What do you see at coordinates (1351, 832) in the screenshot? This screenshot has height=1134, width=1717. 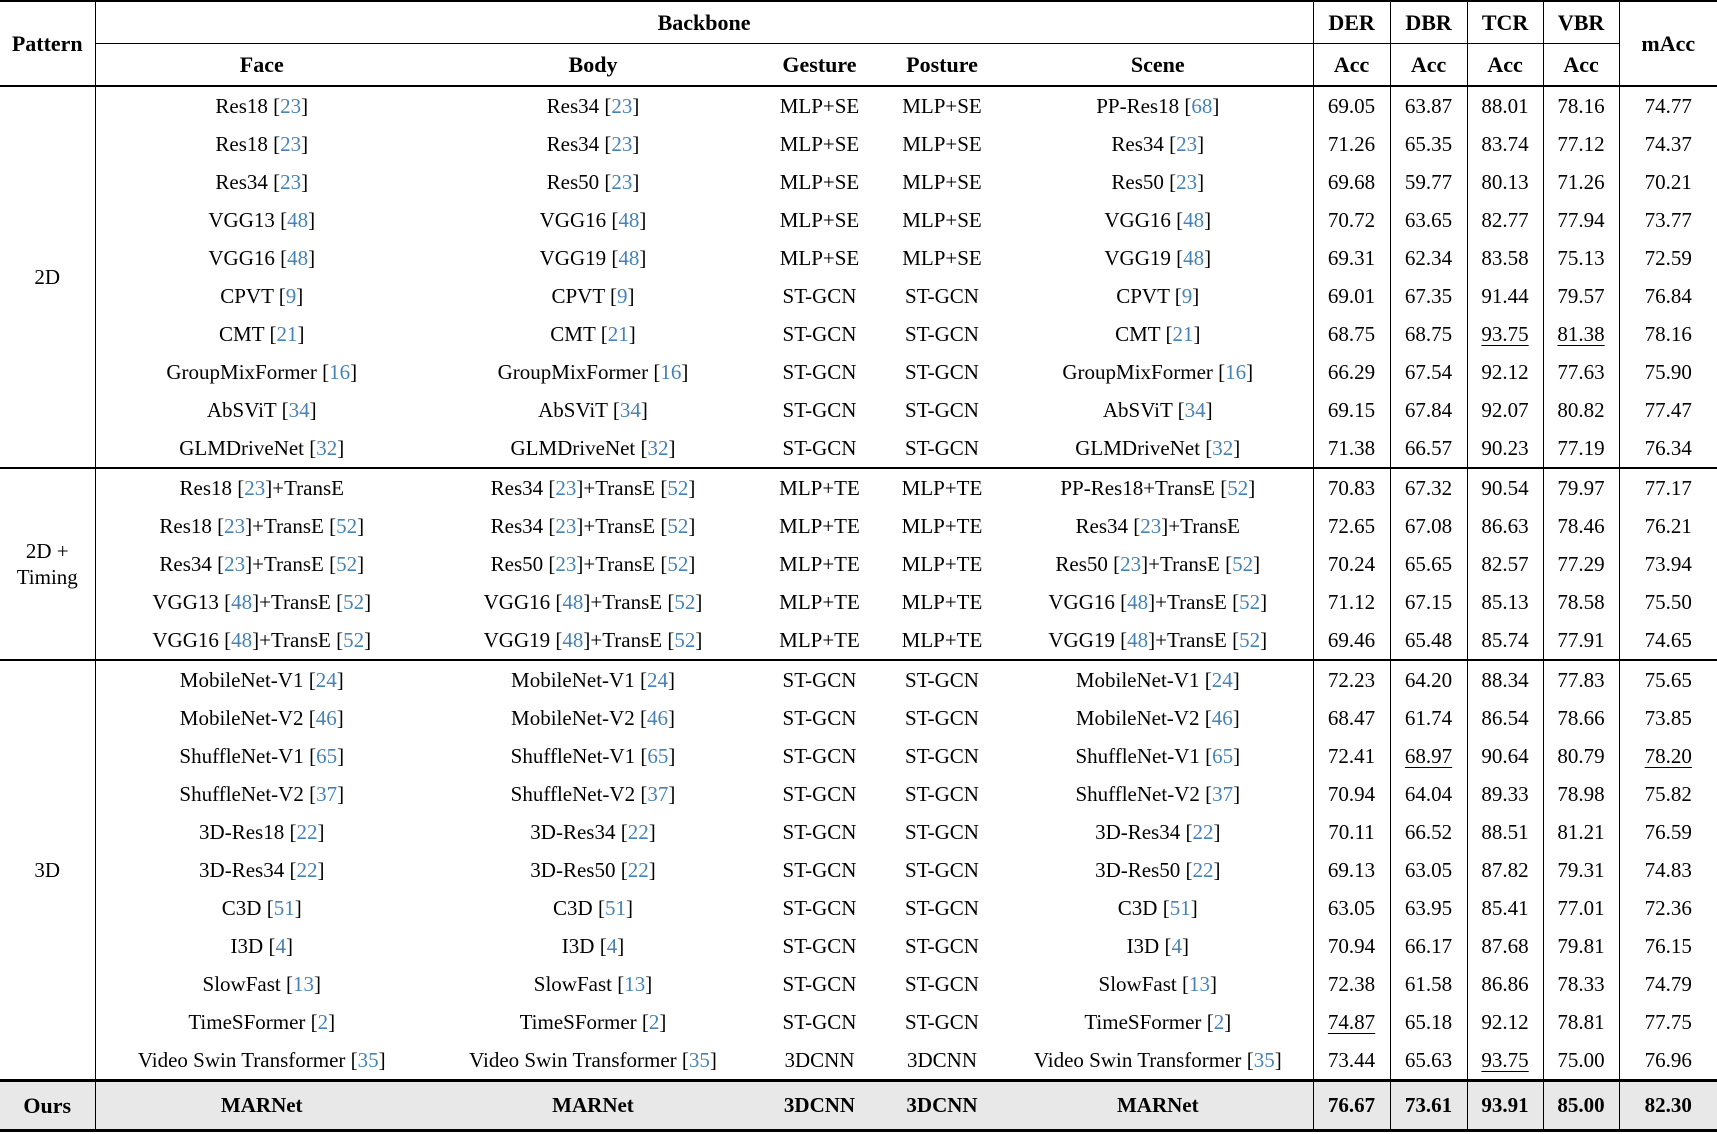 I see `der-acc-cell: 70.11` at bounding box center [1351, 832].